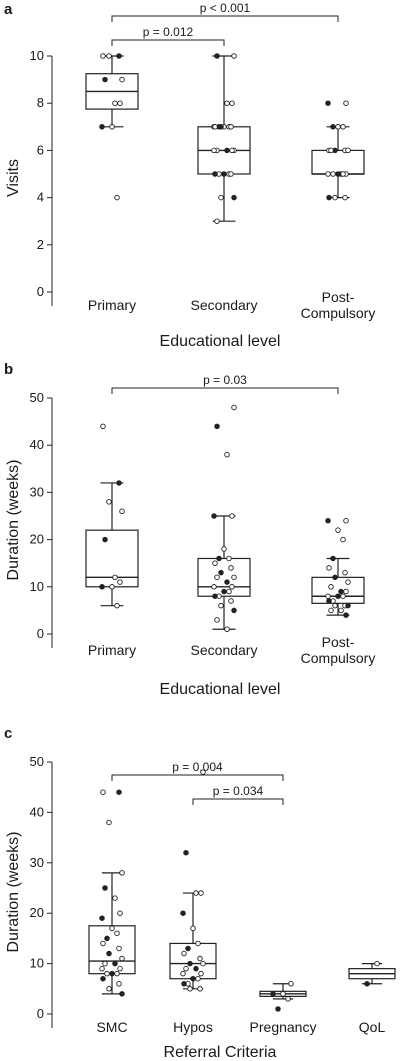 The height and width of the screenshot is (1061, 400). Describe the element at coordinates (225, 380) in the screenshot. I see `p-value-label: p = 0.03` at that location.